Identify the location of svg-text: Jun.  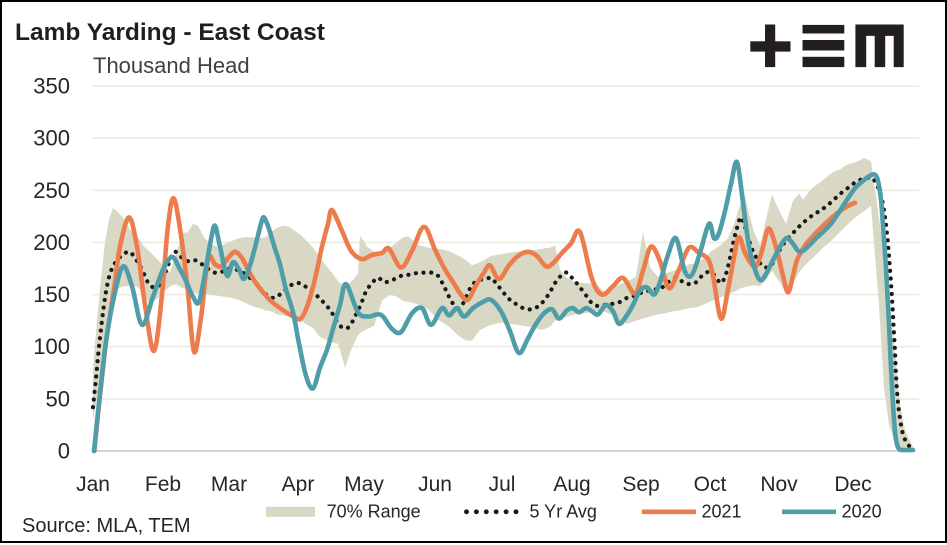
(435, 484).